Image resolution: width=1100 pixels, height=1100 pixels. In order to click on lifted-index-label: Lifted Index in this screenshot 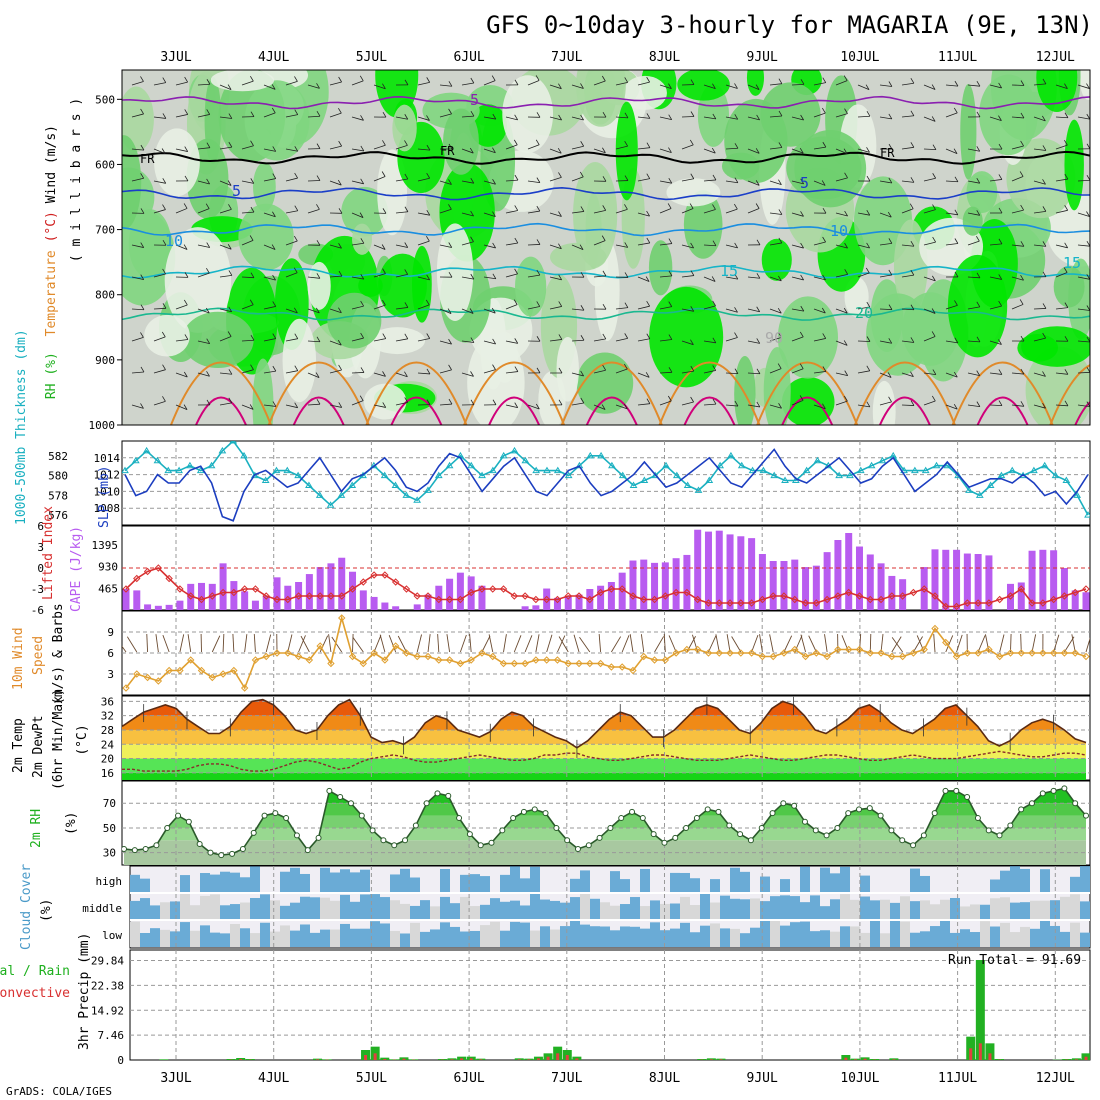, I will do `click(48, 553)`.